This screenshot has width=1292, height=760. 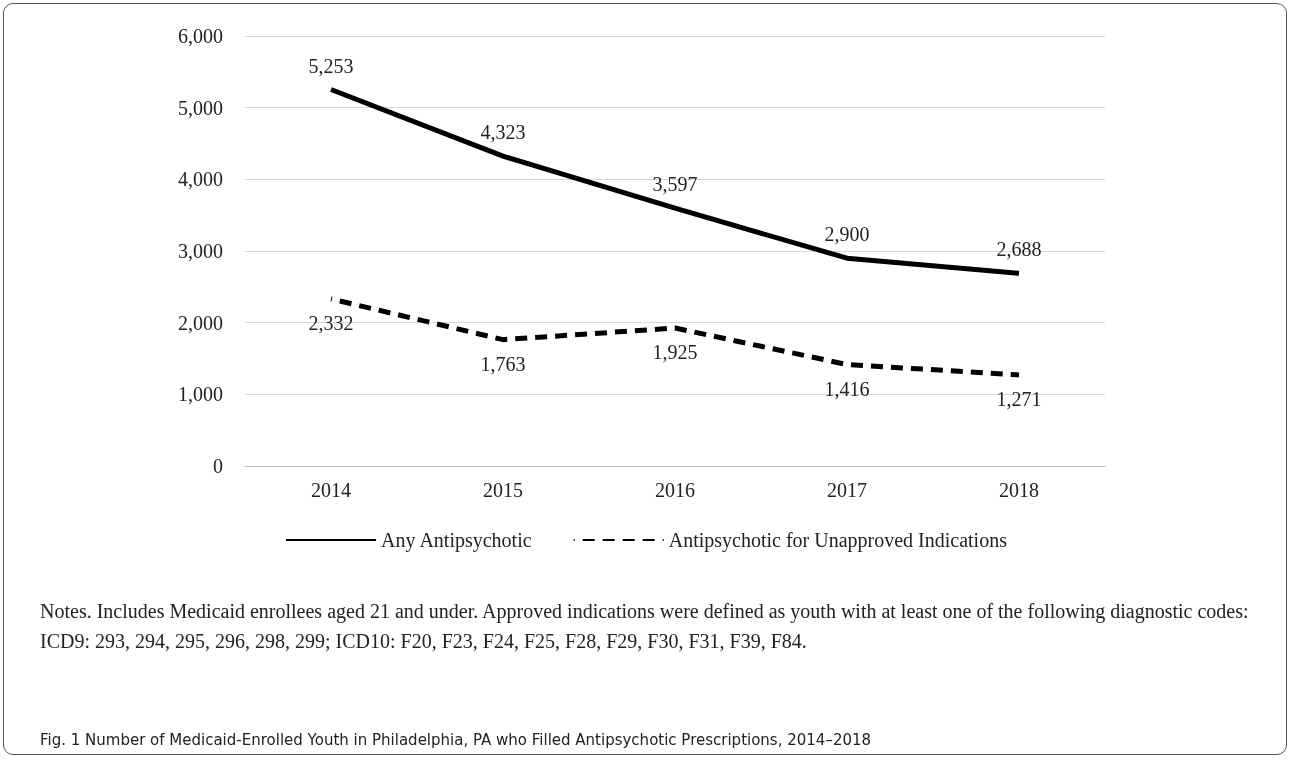 What do you see at coordinates (503, 132) in the screenshot?
I see `data-label: 4,323` at bounding box center [503, 132].